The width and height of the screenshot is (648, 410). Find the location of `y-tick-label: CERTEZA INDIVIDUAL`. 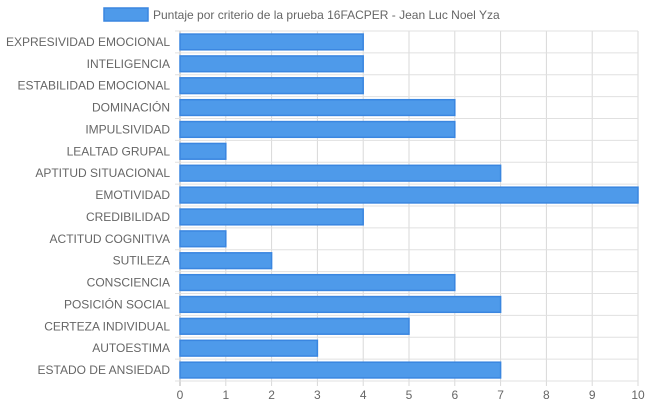

y-tick-label: CERTEZA INDIVIDUAL is located at coordinates (107, 326).